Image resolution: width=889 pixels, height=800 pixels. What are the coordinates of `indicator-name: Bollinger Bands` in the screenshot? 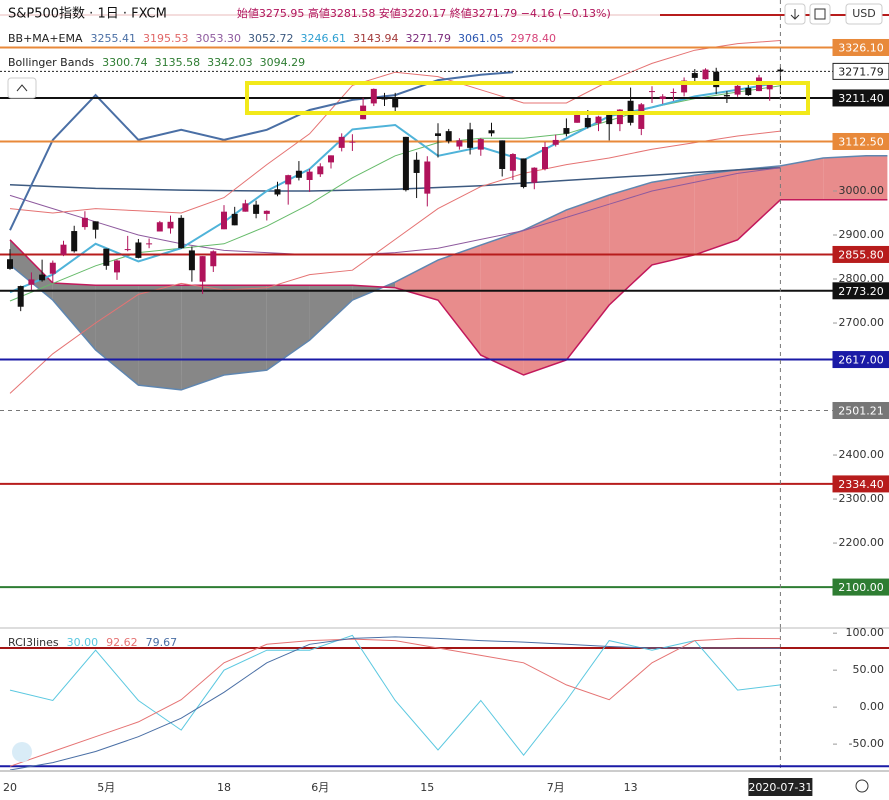 It's located at (51, 62).